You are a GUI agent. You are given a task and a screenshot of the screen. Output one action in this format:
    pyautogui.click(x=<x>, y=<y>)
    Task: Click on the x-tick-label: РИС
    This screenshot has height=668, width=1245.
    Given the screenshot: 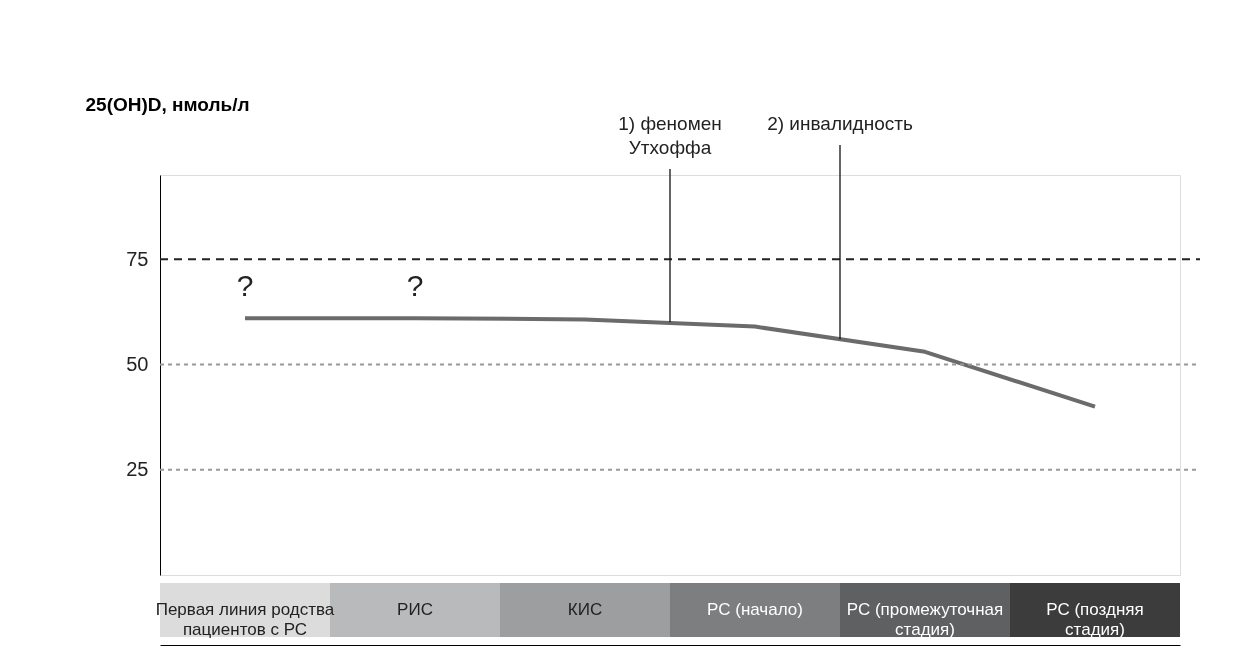 What is the action you would take?
    pyautogui.click(x=415, y=609)
    